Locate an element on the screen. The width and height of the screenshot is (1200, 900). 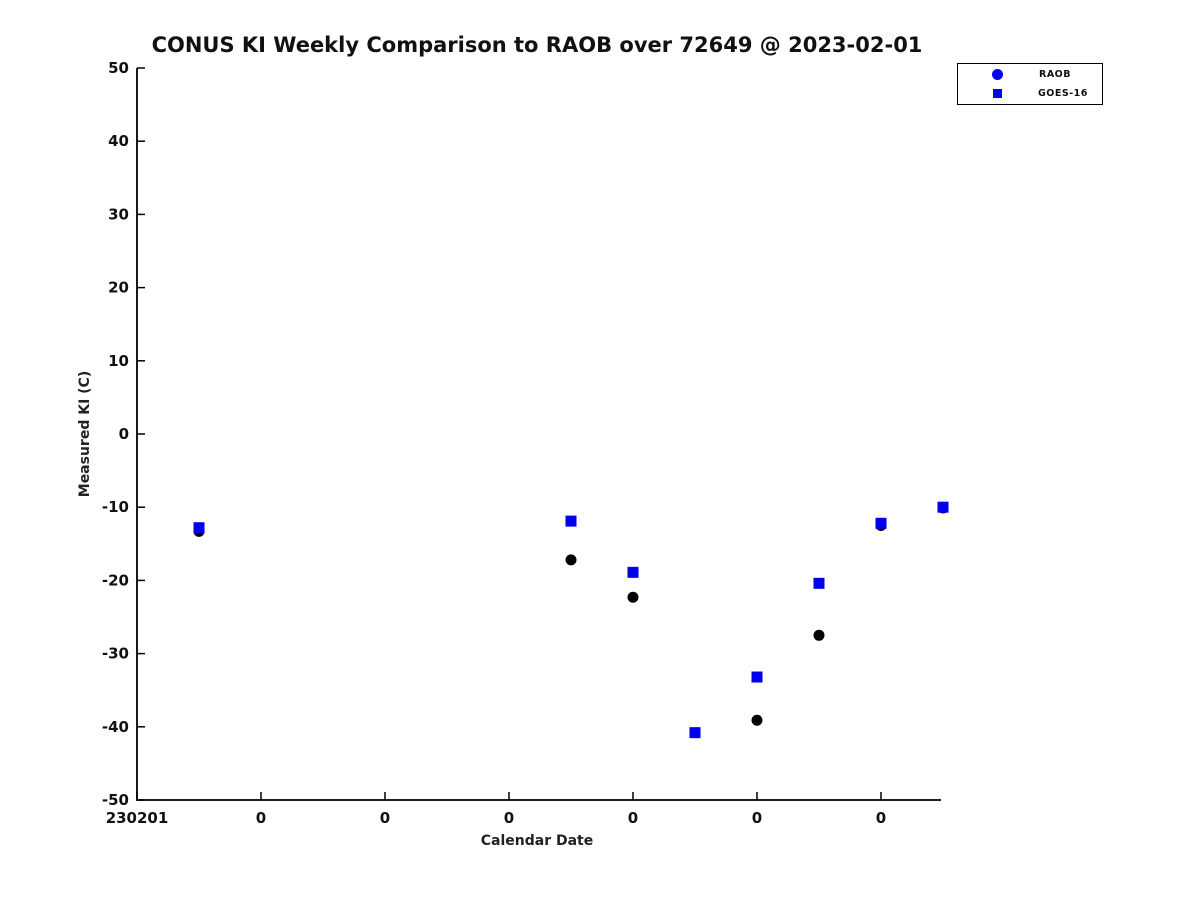
goes16-legend-marker-square-icon is located at coordinates (997, 93).